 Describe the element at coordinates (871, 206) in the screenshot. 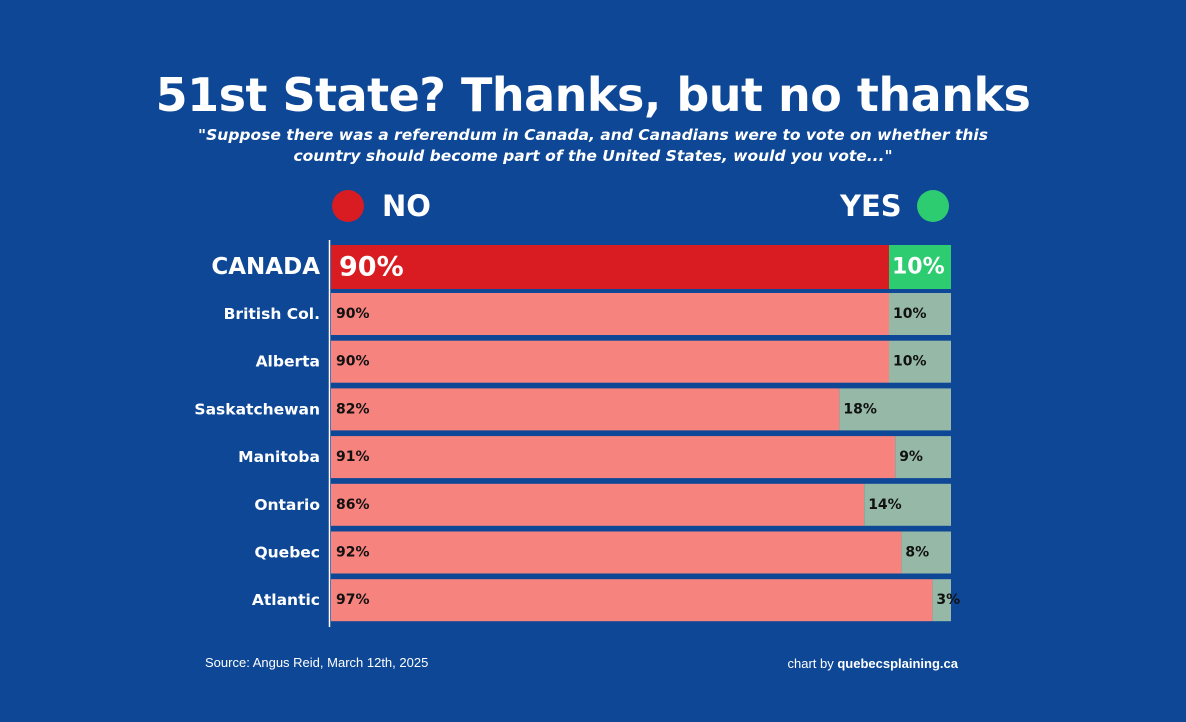

I see `legend-yes-label: YES` at that location.